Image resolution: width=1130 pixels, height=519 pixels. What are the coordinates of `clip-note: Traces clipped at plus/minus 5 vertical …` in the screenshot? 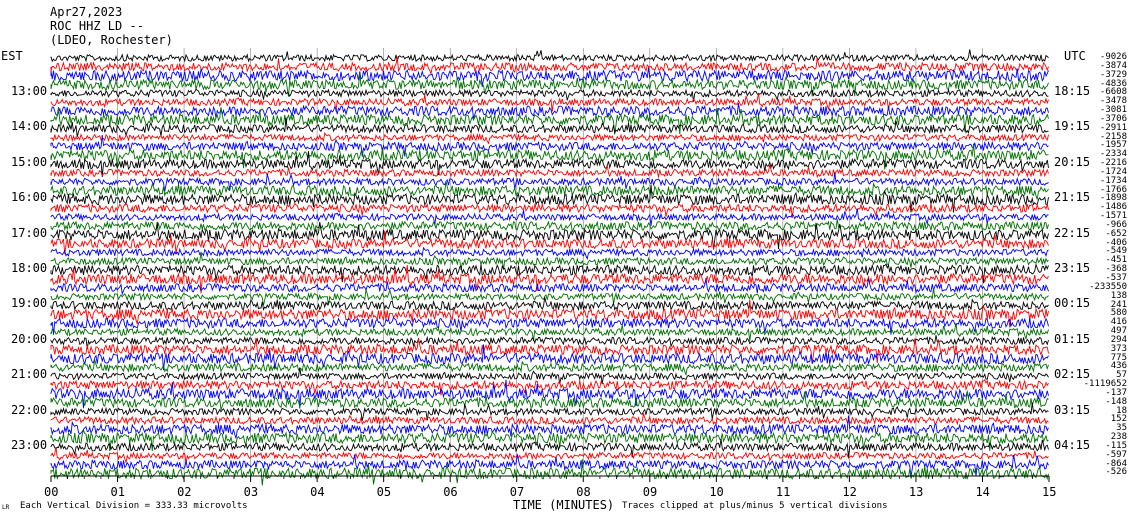 It's located at (755, 506).